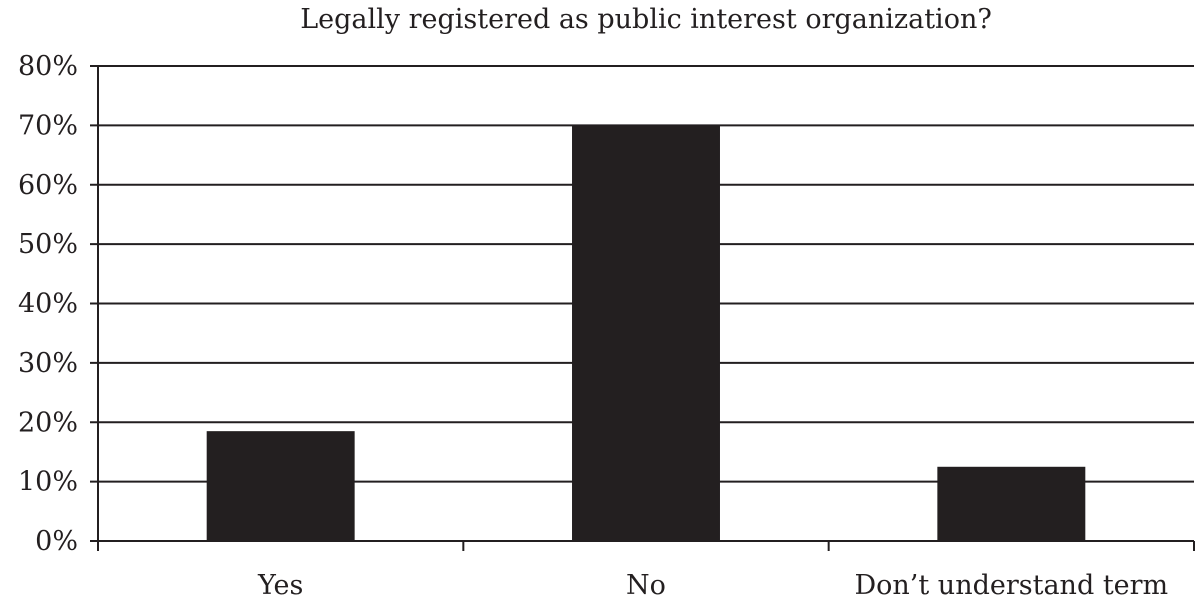 The height and width of the screenshot is (604, 1196). Describe the element at coordinates (280, 486) in the screenshot. I see `bar-yes` at that location.